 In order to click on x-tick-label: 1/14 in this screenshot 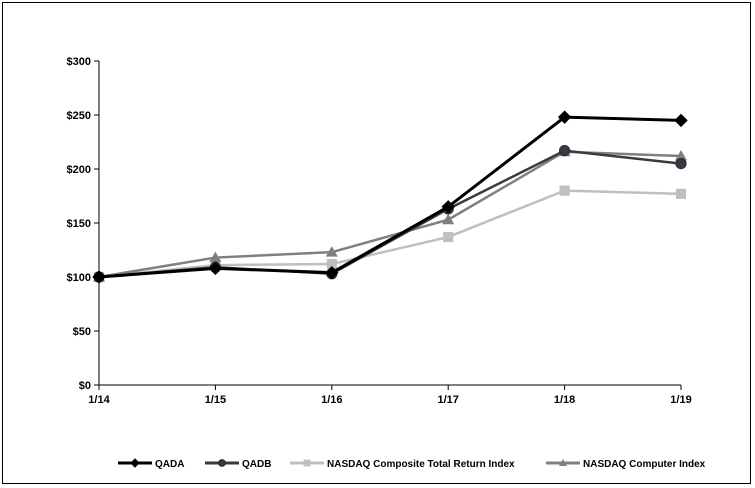, I will do `click(99, 400)`.